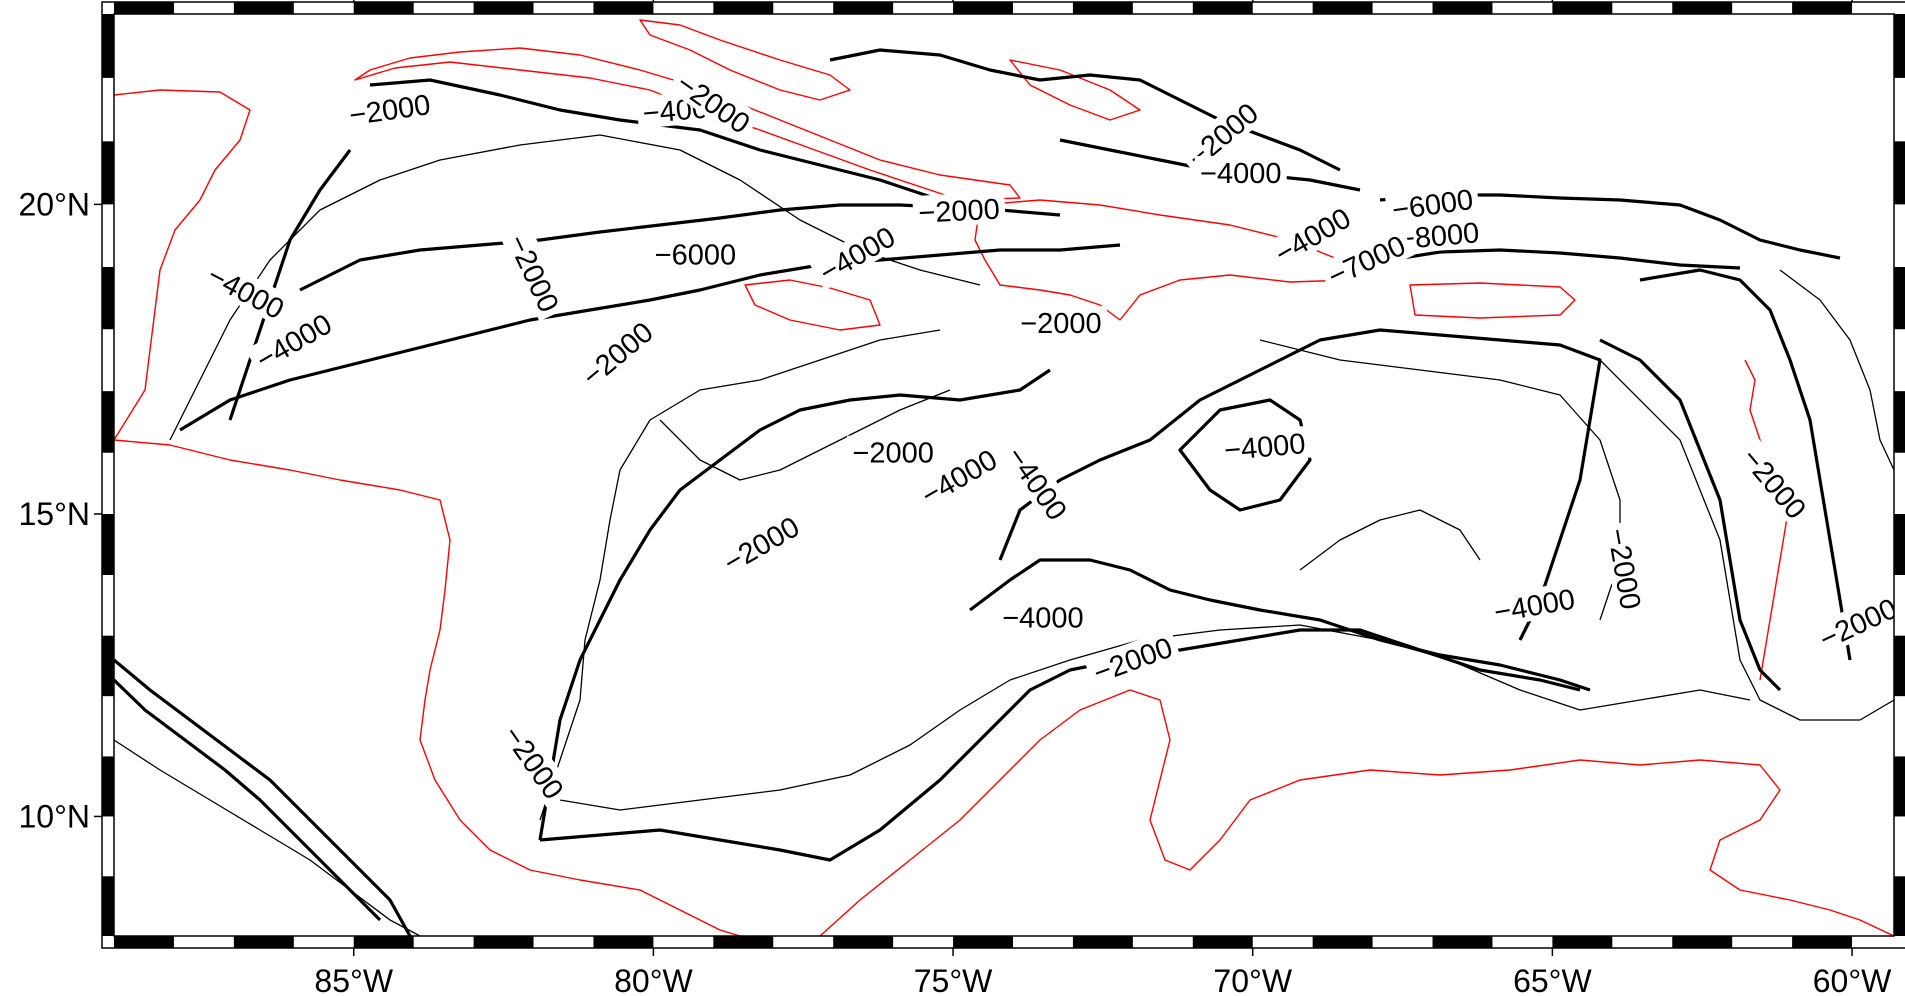  I want to click on x-tick-label: 85°W, so click(353, 979).